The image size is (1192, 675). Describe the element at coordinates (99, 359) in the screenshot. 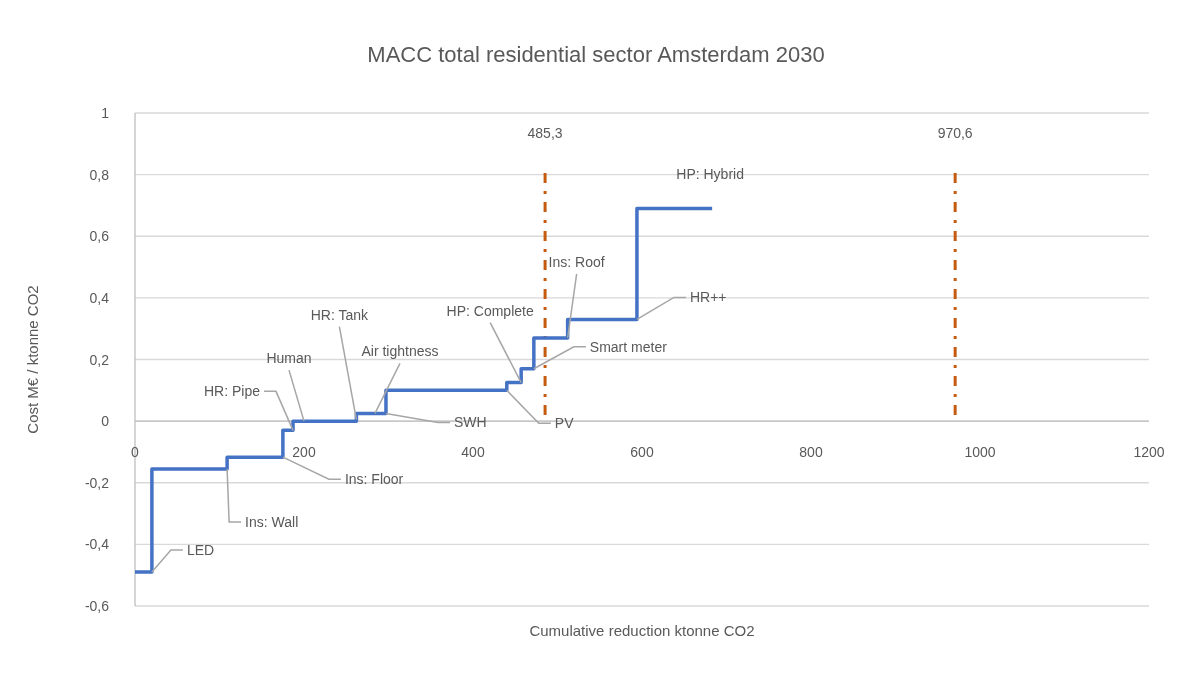

I see `y-tick-label: 0,2` at that location.